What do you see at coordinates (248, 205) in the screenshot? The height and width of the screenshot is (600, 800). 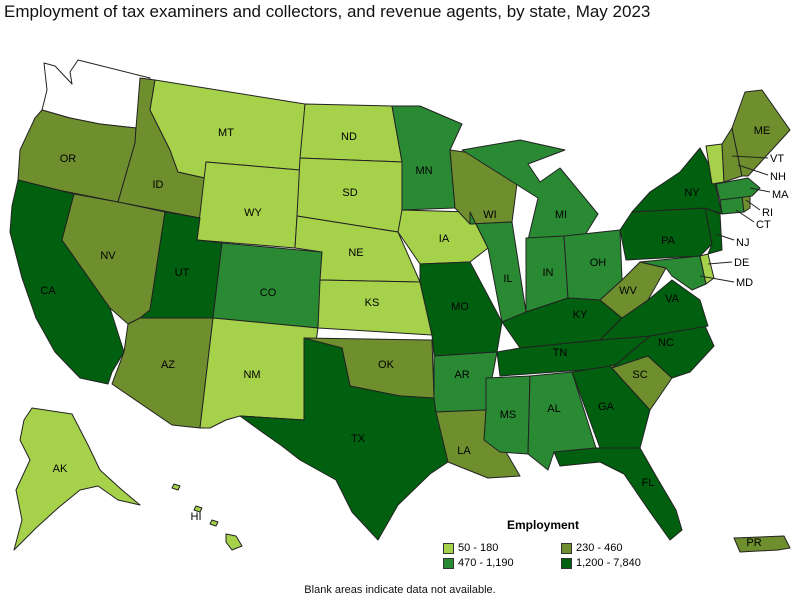 I see `state-WY` at bounding box center [248, 205].